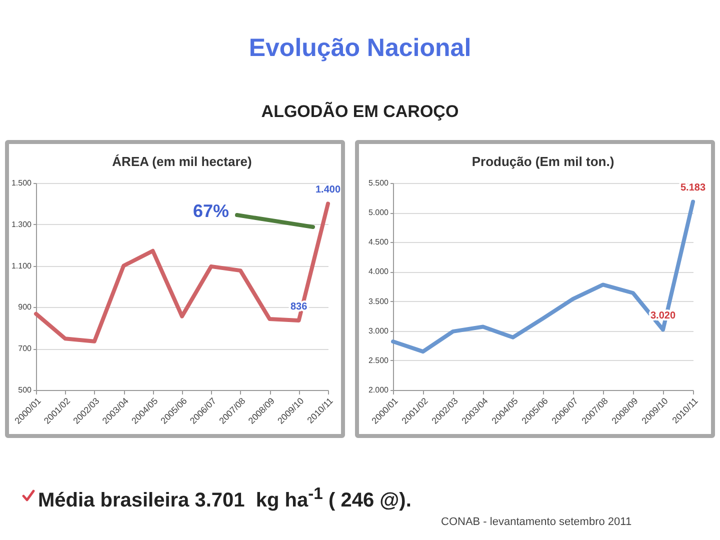 The height and width of the screenshot is (540, 720). Describe the element at coordinates (379, 301) in the screenshot. I see `y-tick-label: 3.500` at that location.